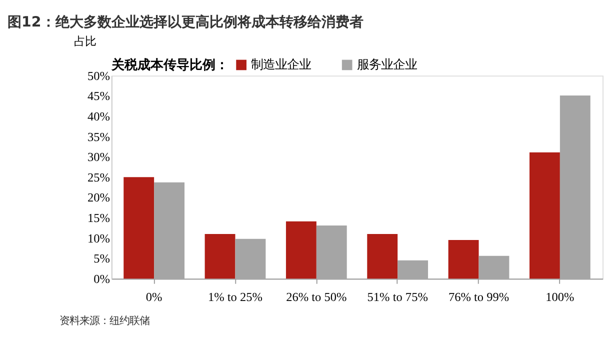 The width and height of the screenshot is (612, 347). Describe the element at coordinates (105, 320) in the screenshot. I see `text: 资料来源：纽约联储` at that location.